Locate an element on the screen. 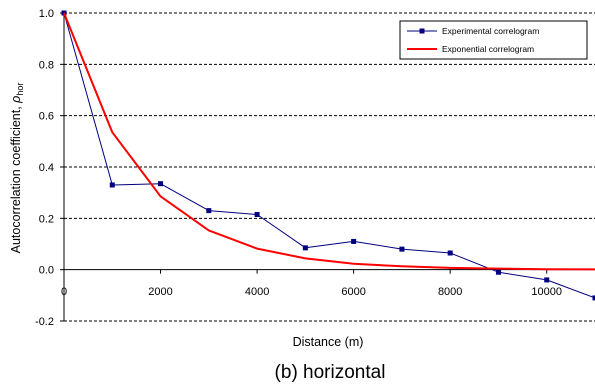 The width and height of the screenshot is (595, 385). y-tick-label: 0.0 is located at coordinates (46, 271).